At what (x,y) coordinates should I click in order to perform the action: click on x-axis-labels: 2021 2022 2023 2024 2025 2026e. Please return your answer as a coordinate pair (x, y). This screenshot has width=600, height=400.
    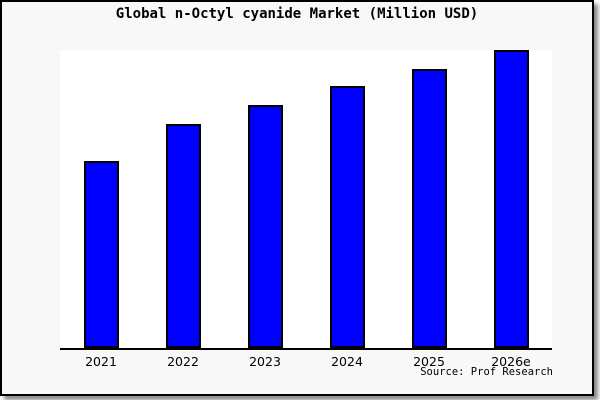
    Looking at the image, I should click on (306, 362).